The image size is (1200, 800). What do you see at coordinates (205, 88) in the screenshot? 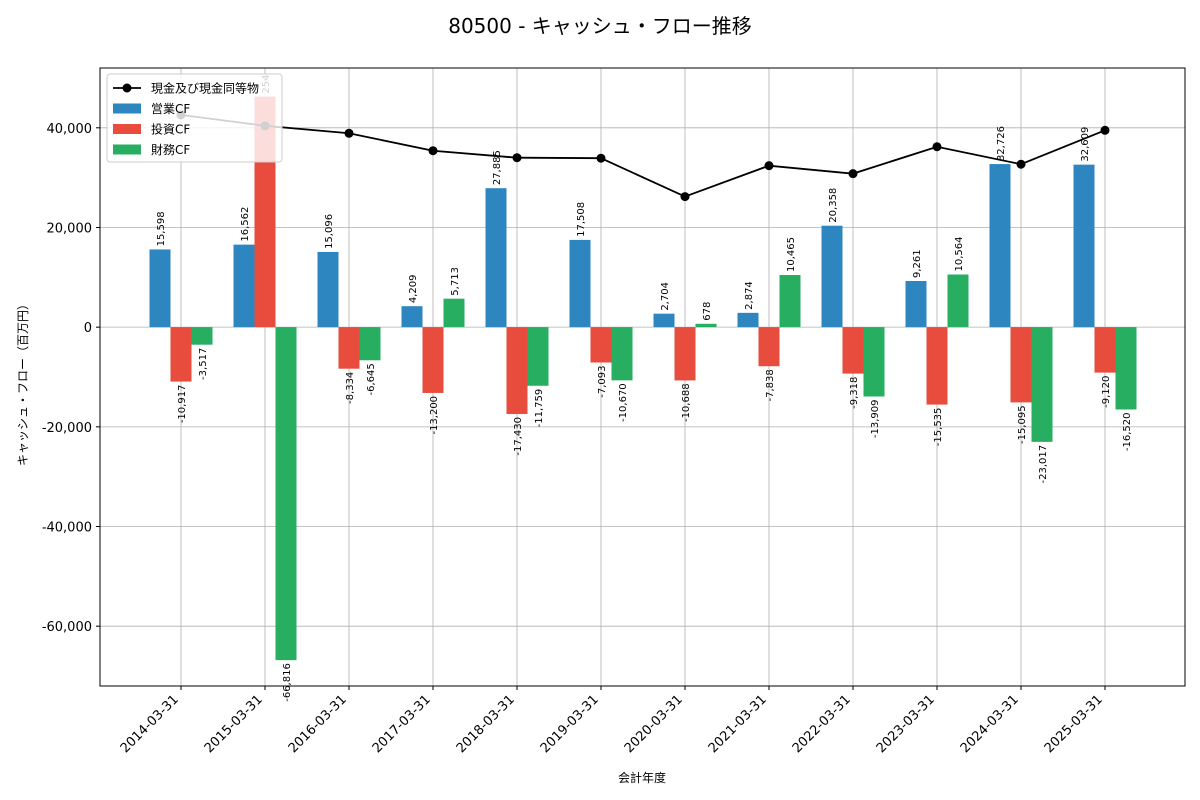
I see `legend-label: 現金及び現金同等物` at bounding box center [205, 88].